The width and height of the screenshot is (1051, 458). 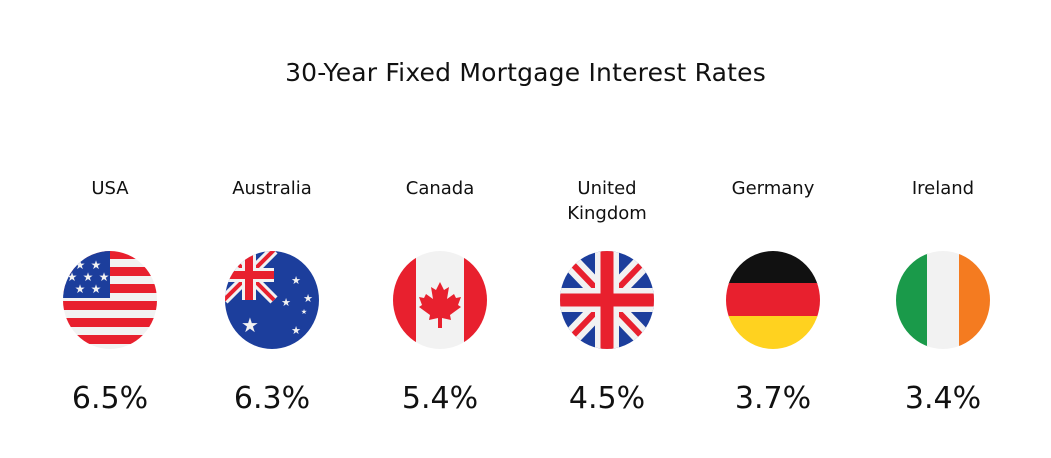 What do you see at coordinates (110, 398) in the screenshot?
I see `rate-value: 6.5%` at bounding box center [110, 398].